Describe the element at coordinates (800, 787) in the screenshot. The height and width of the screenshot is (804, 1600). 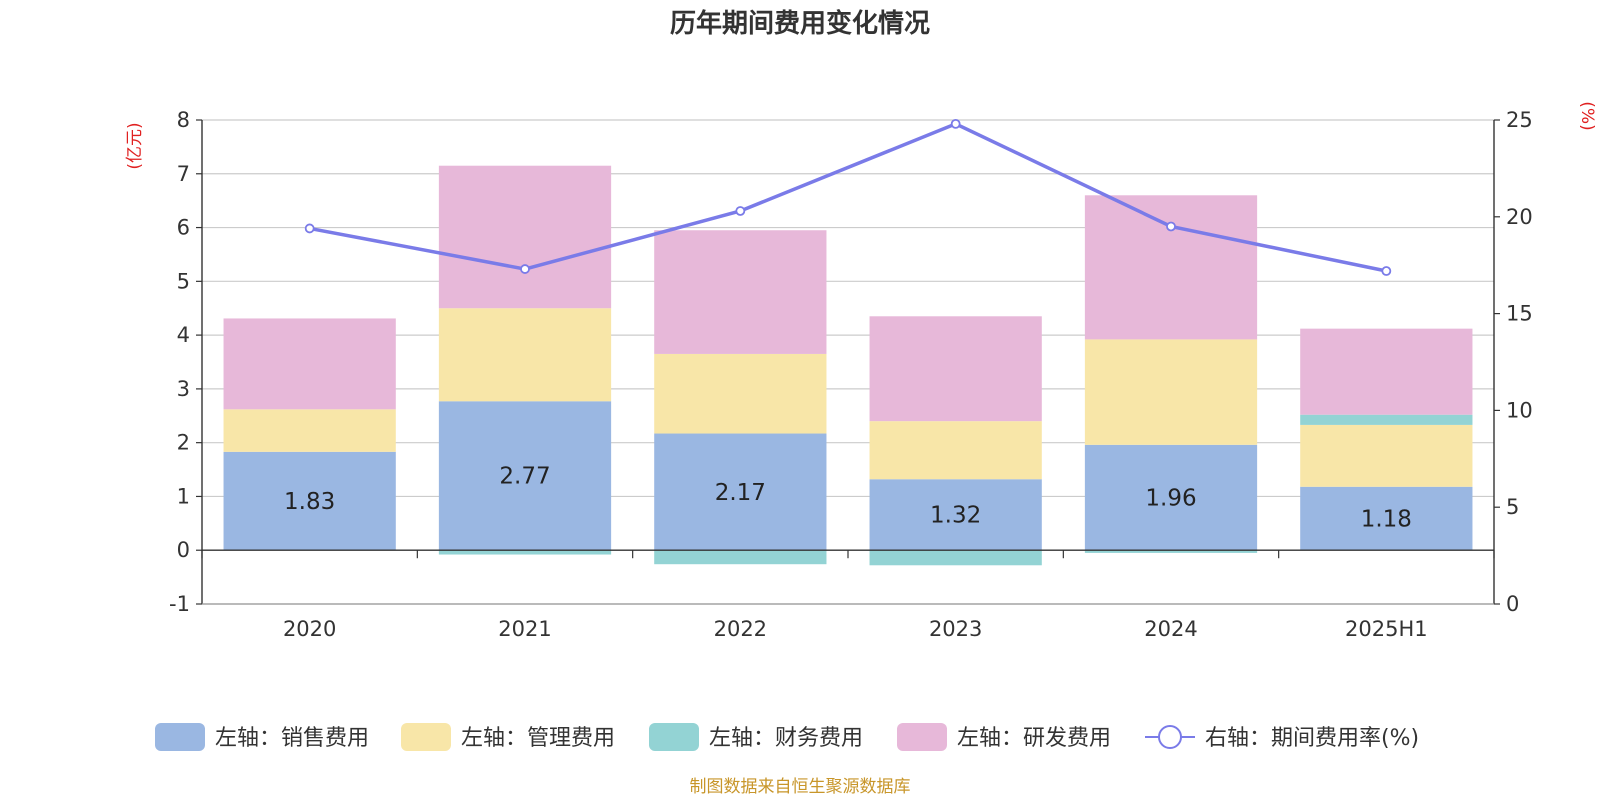
I see `source-note: 制图数据来自恒生聚源数据库` at that location.